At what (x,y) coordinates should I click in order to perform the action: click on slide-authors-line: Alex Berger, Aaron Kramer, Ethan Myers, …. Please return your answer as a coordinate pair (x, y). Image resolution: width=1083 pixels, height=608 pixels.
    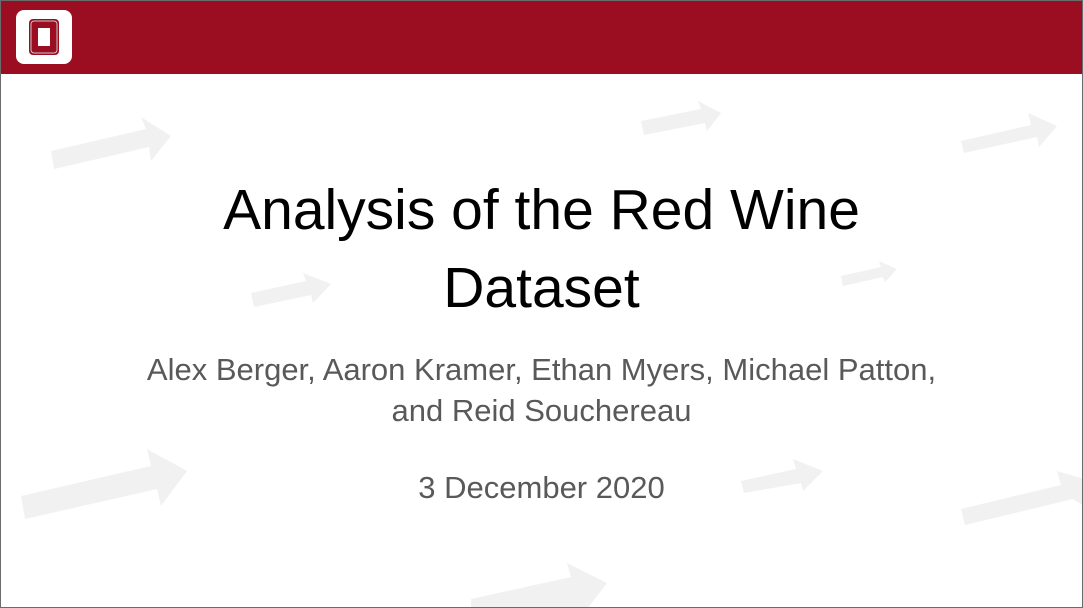
    Looking at the image, I should click on (541, 369).